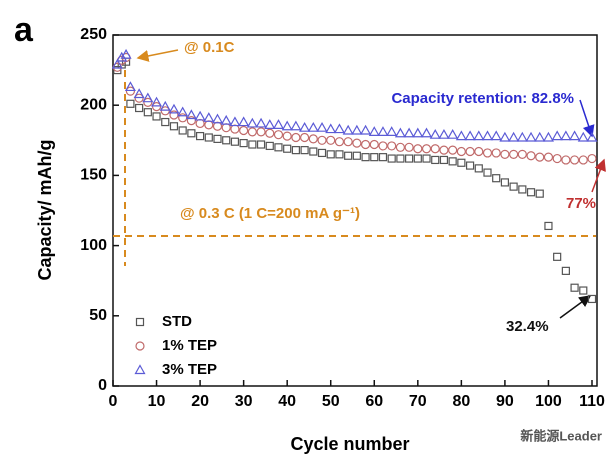  What do you see at coordinates (200, 401) in the screenshot?
I see `x-tick-label: 20` at bounding box center [200, 401].